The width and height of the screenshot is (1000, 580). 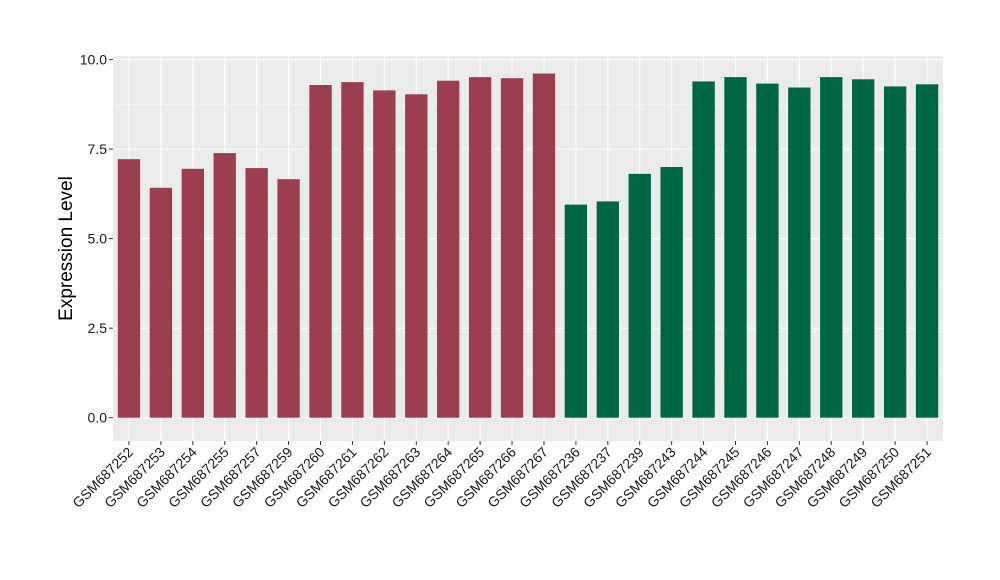 What do you see at coordinates (192, 293) in the screenshot?
I see `bar-GSM687254` at bounding box center [192, 293].